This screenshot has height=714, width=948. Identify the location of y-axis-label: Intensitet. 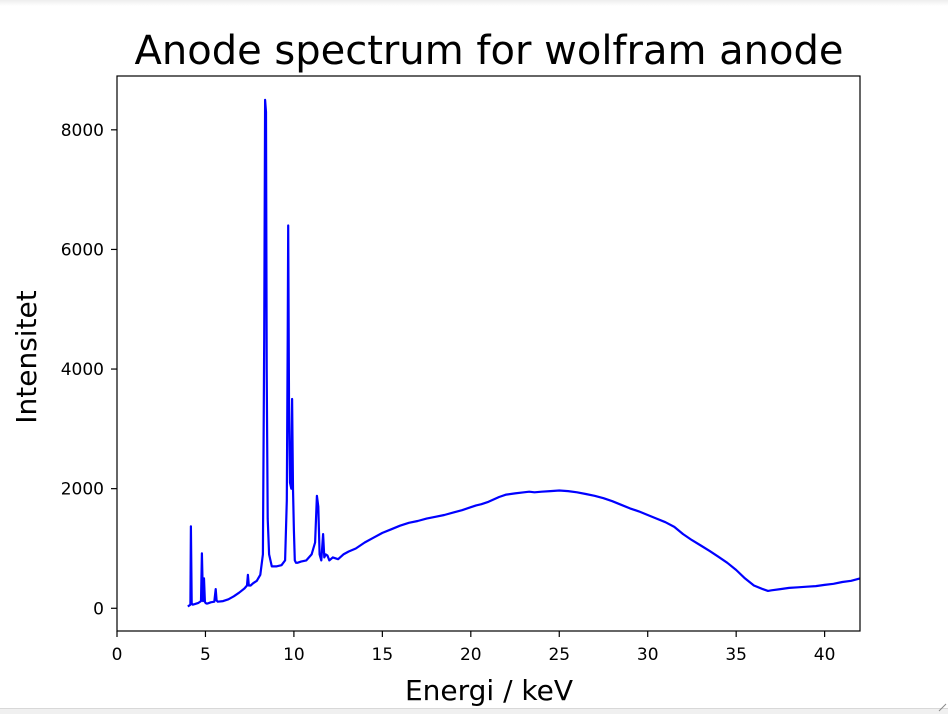
(26, 357).